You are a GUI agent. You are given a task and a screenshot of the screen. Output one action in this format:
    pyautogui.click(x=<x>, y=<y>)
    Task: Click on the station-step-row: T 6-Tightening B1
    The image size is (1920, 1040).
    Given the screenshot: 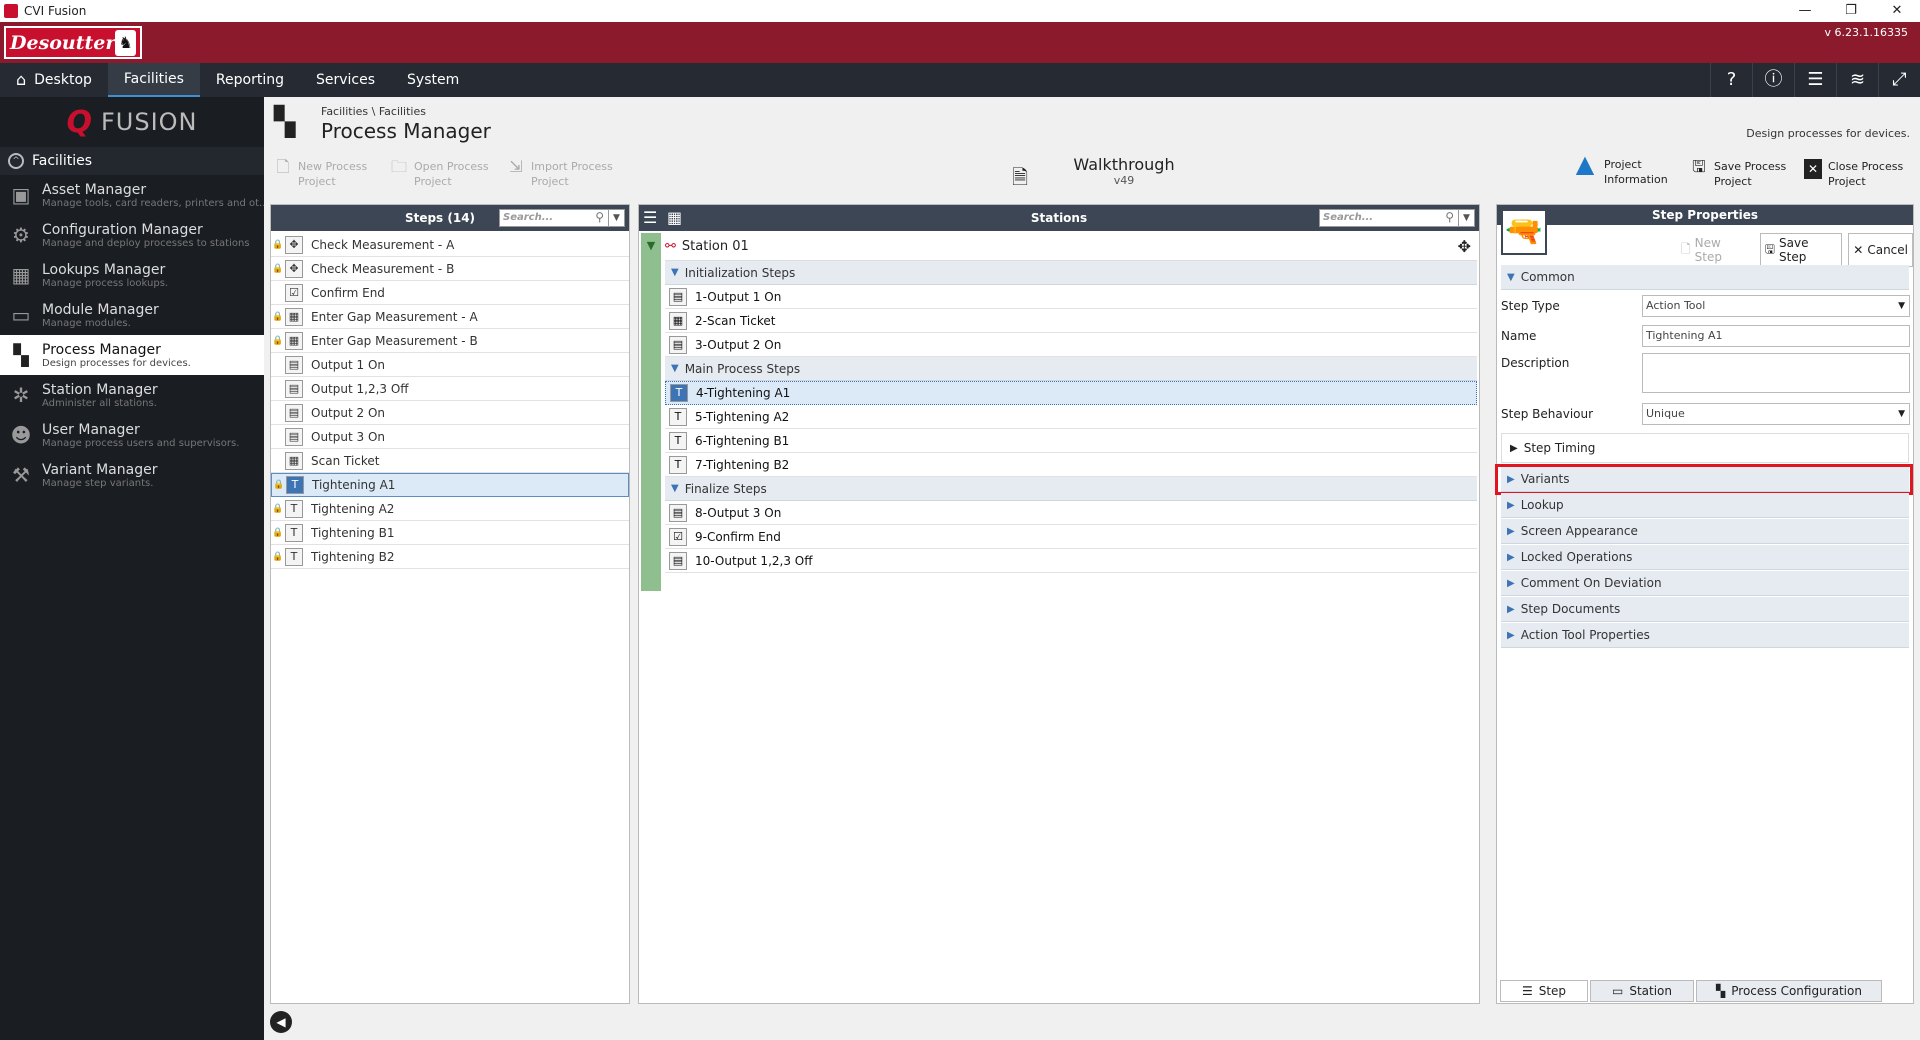 What is the action you would take?
    pyautogui.click(x=1071, y=441)
    